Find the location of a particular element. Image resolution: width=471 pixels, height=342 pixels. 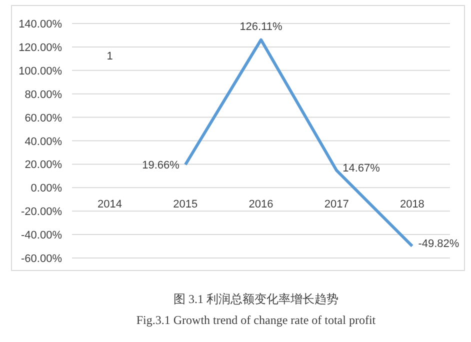

y-tick-label: -20.00% is located at coordinates (41, 212).